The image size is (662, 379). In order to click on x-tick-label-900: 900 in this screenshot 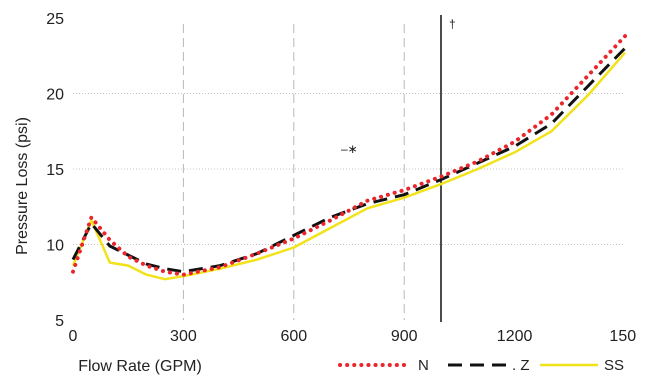, I will do `click(404, 336)`.